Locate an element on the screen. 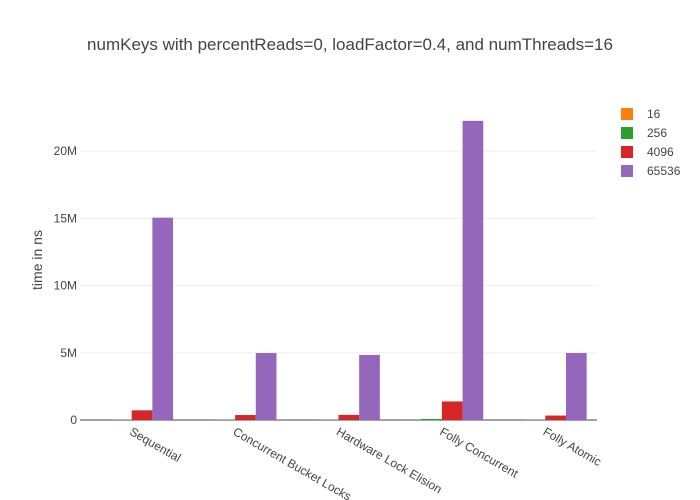 This screenshot has width=700, height=500. x-tick-label: Folly Atomic is located at coordinates (572, 446).